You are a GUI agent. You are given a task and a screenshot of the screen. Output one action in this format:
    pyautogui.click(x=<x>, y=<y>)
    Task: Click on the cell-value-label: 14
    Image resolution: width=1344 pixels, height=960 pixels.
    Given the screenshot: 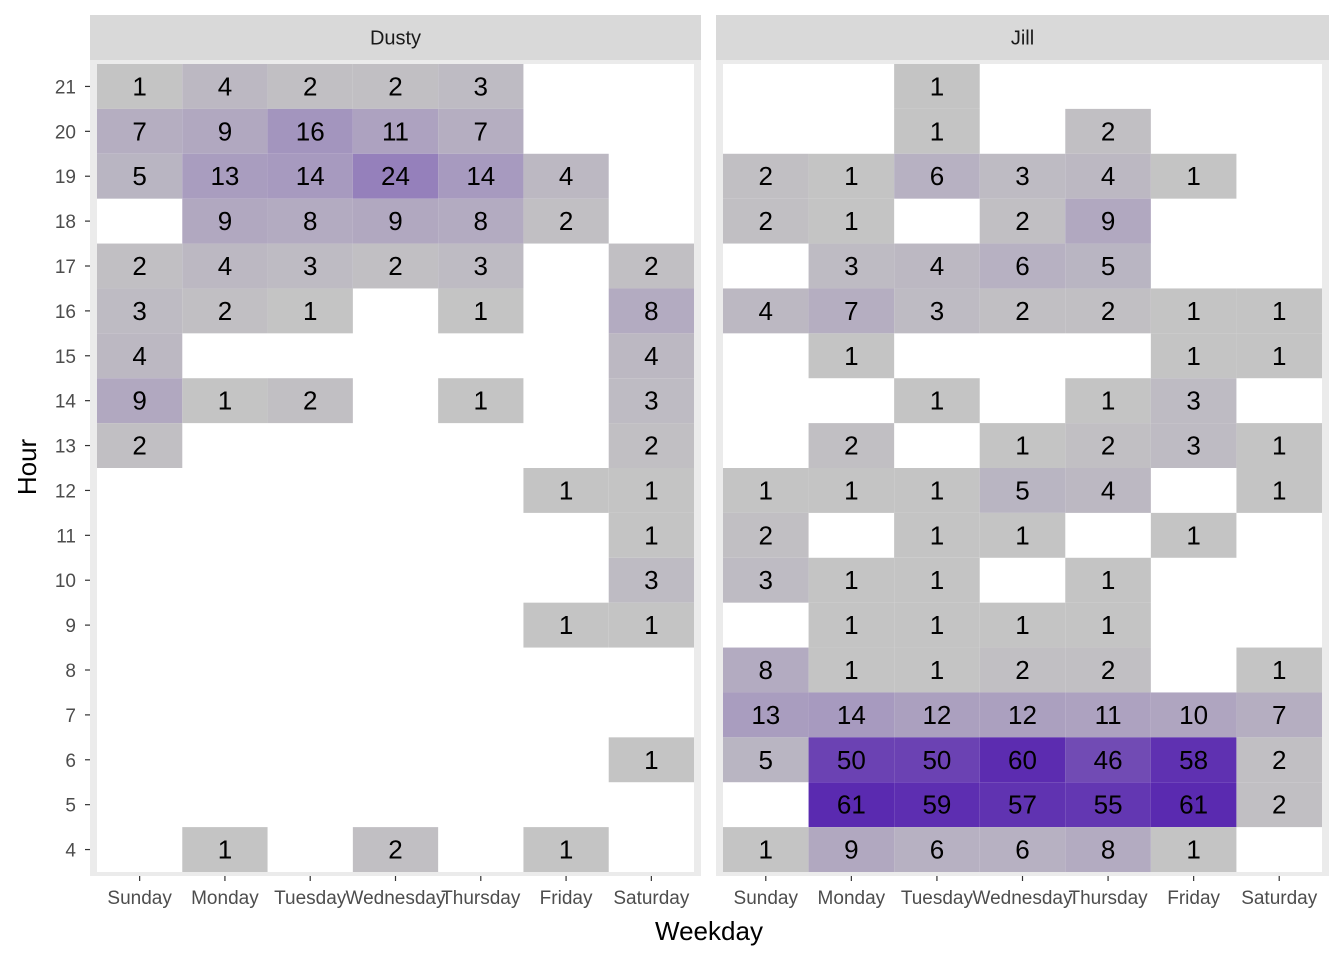 What is the action you would take?
    pyautogui.click(x=310, y=176)
    